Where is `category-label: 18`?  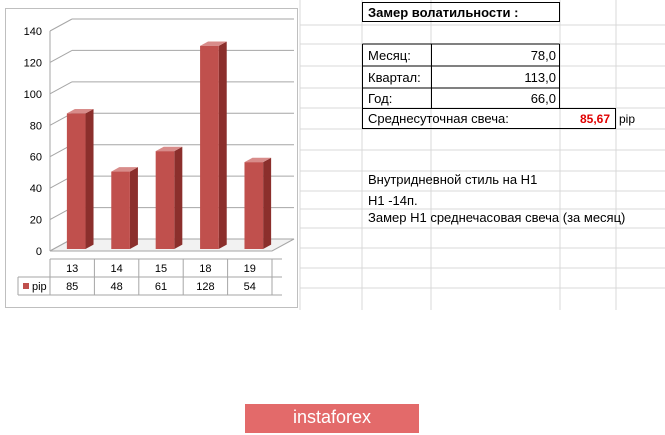 category-label: 18 is located at coordinates (205, 269).